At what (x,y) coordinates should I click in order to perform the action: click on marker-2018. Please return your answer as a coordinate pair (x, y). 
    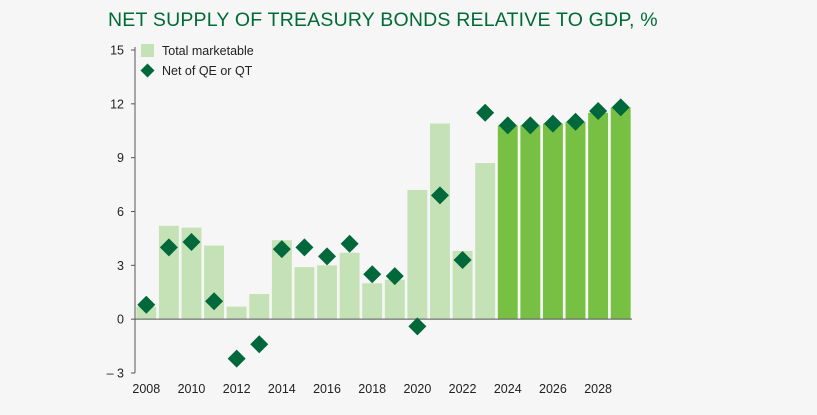
    Looking at the image, I should click on (372, 274).